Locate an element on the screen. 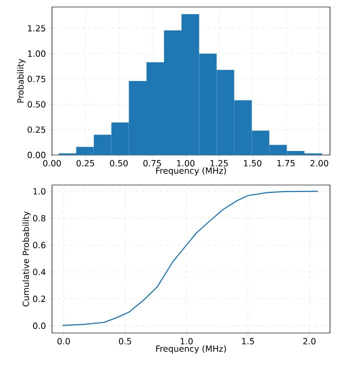  x-tick-label: 2.00 is located at coordinates (319, 163).